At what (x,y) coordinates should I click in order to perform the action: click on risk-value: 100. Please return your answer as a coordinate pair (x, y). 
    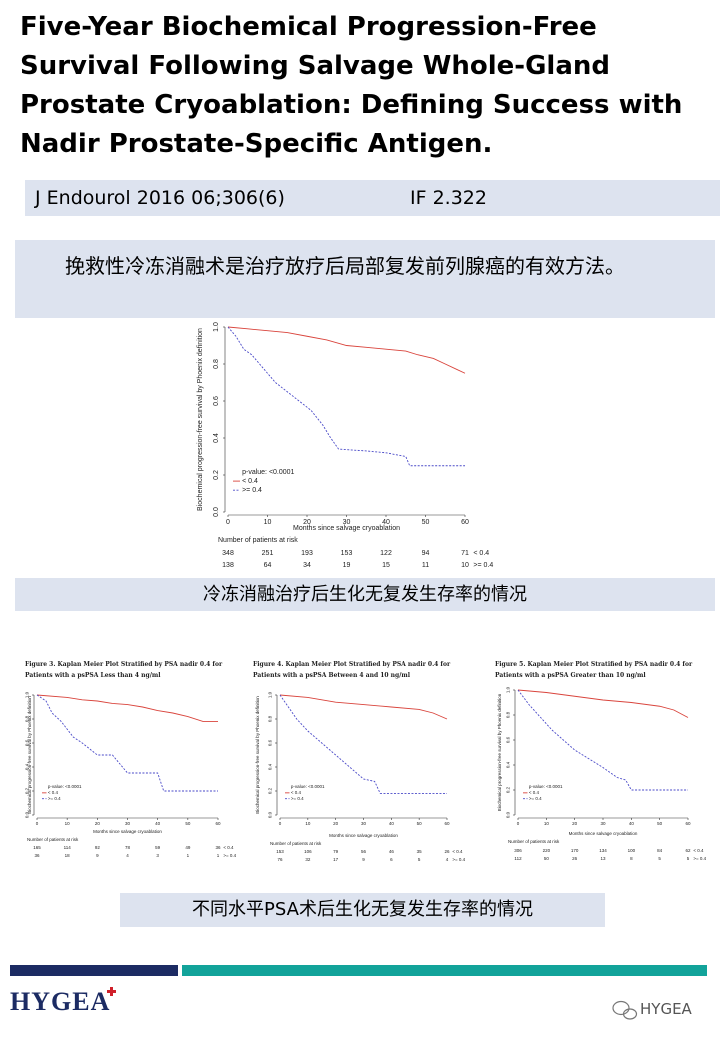
    Looking at the image, I should click on (632, 850).